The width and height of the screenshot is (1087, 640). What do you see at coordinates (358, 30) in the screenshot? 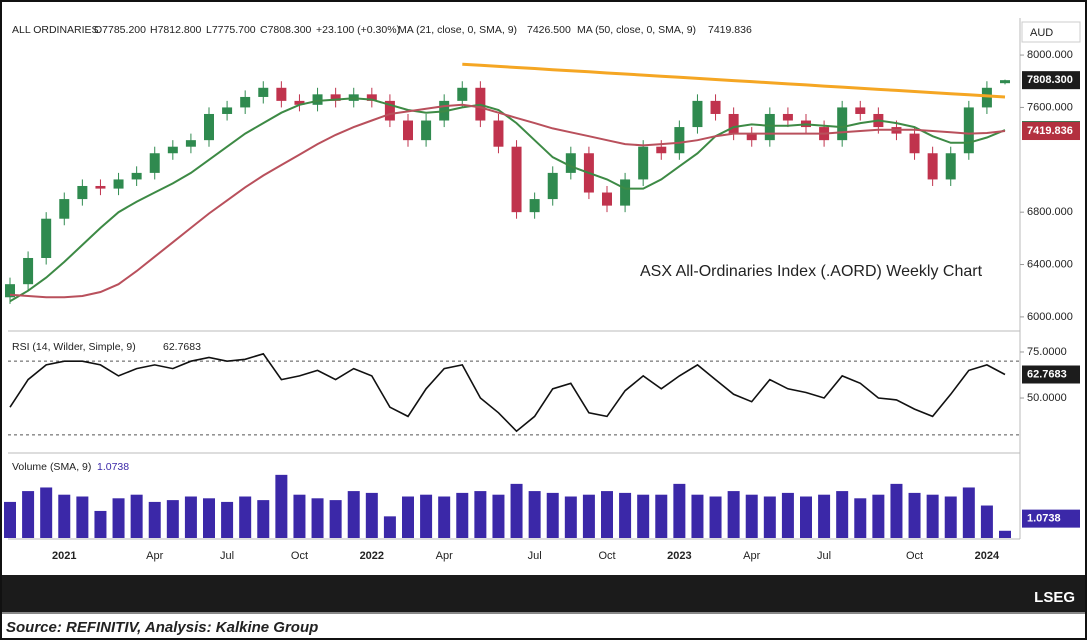
I see `change: +23.100 (+0.30%)` at bounding box center [358, 30].